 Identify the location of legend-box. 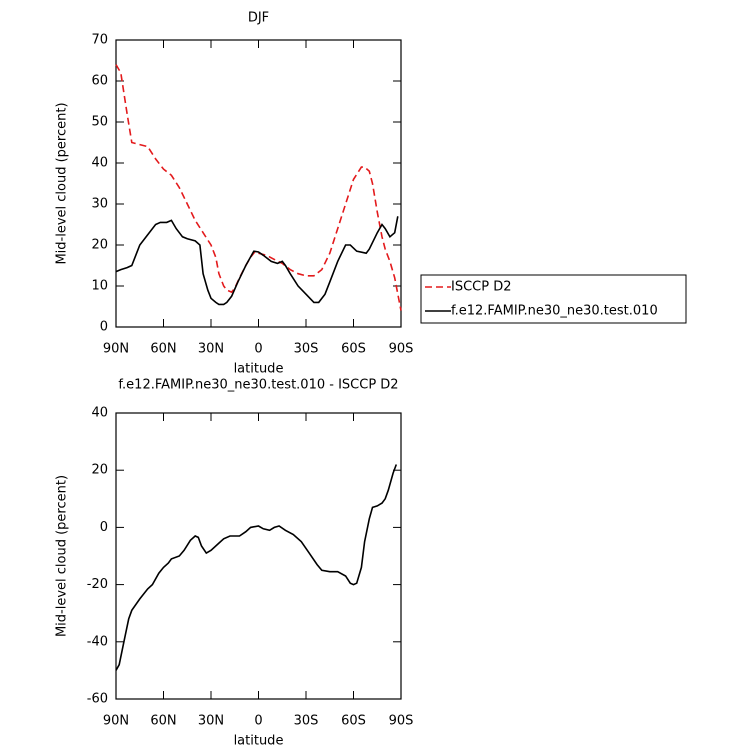
(553, 299).